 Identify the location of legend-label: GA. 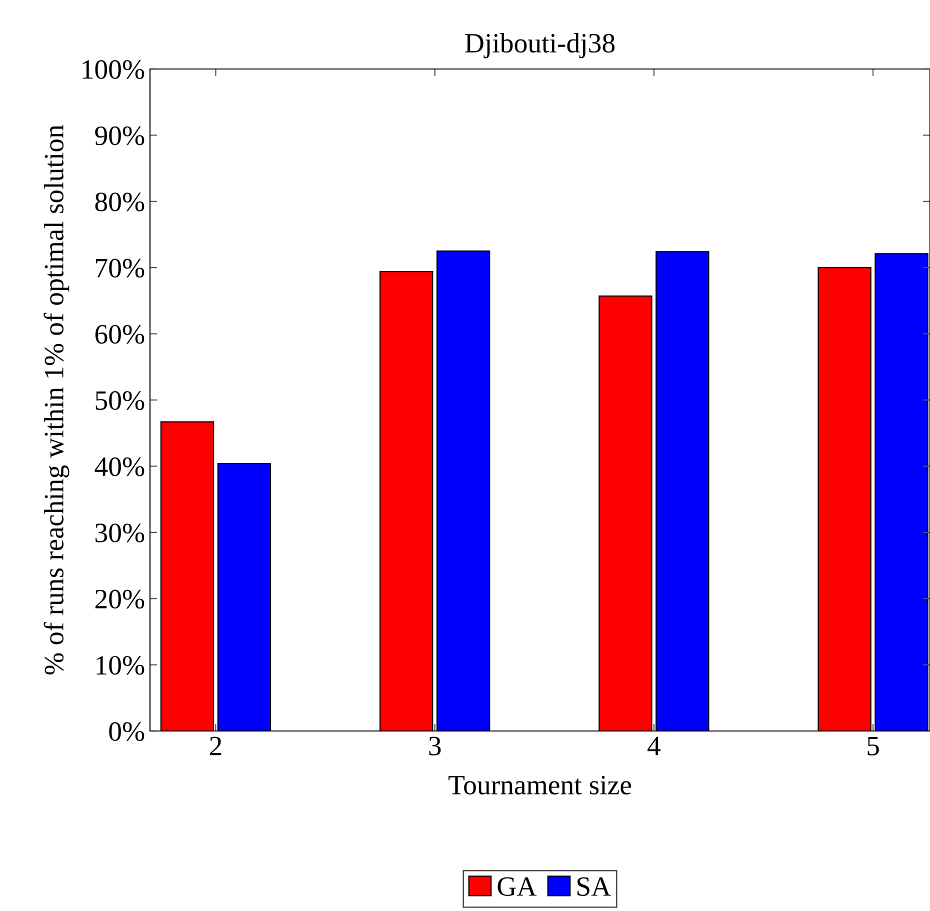
(517, 886).